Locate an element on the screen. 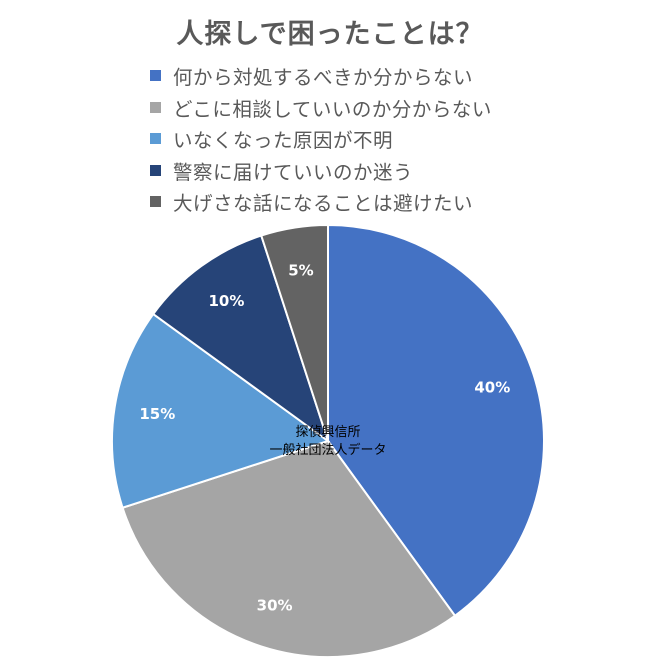 Image resolution: width=660 pixels, height=660 pixels. legend-label: 大げさな話になることは避けたい is located at coordinates (323, 204).